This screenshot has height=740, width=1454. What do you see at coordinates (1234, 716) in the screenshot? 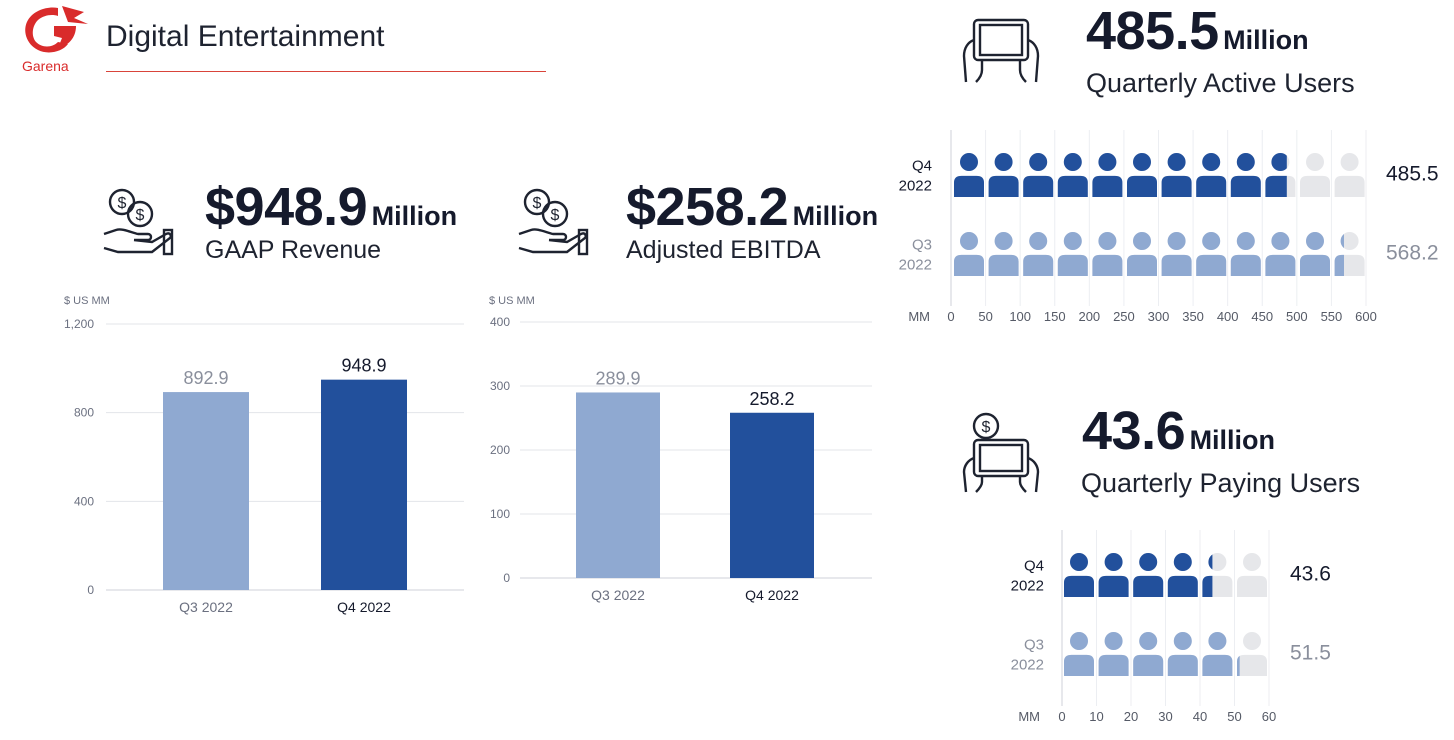
I see `x-tick-label: 50` at bounding box center [1234, 716].